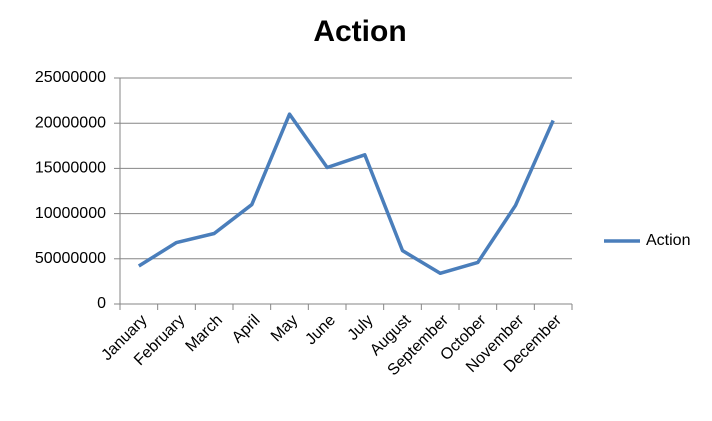 The height and width of the screenshot is (421, 712). What do you see at coordinates (359, 31) in the screenshot?
I see `chart-title: Action` at bounding box center [359, 31].